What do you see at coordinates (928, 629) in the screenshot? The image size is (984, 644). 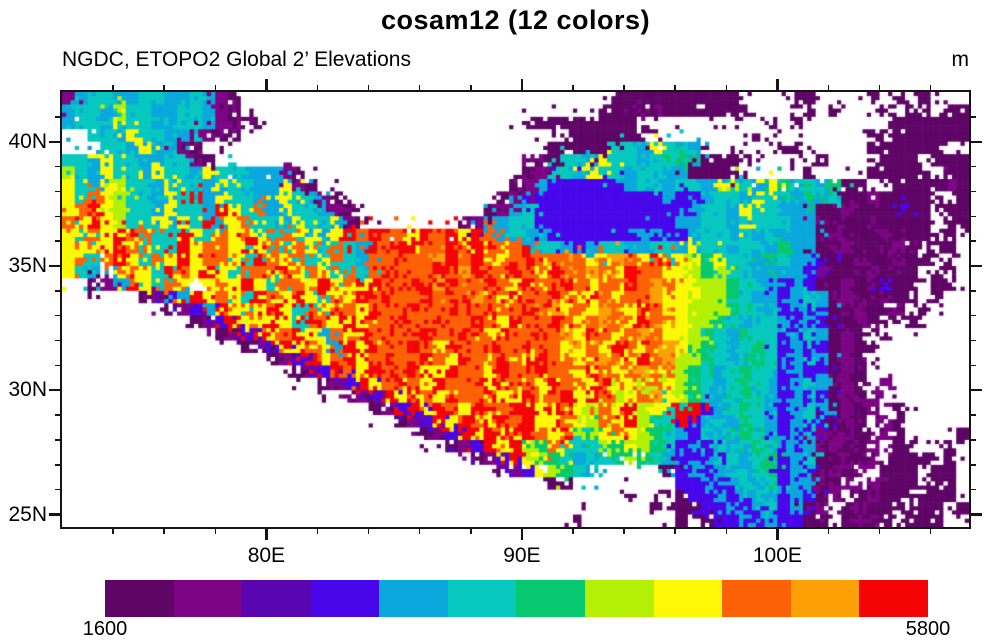 I see `colorbar-max-label: 5800` at bounding box center [928, 629].